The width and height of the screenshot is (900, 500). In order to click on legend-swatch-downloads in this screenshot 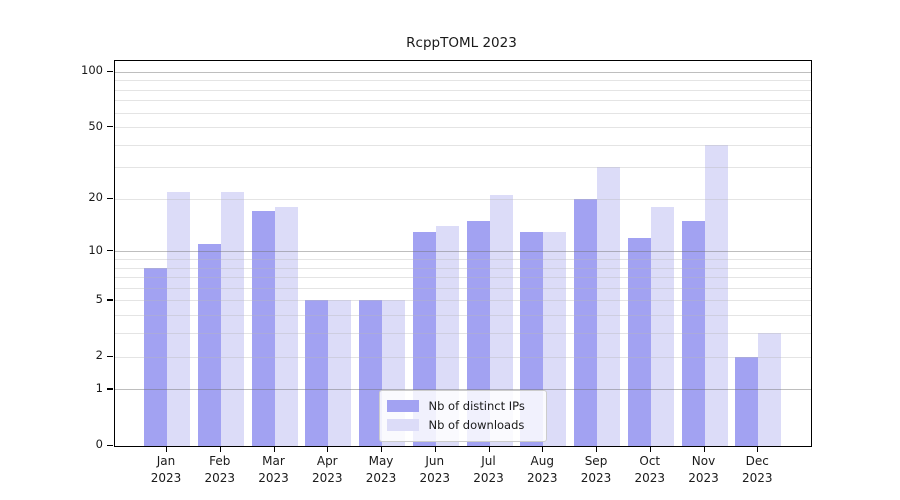, I will do `click(402, 425)`.